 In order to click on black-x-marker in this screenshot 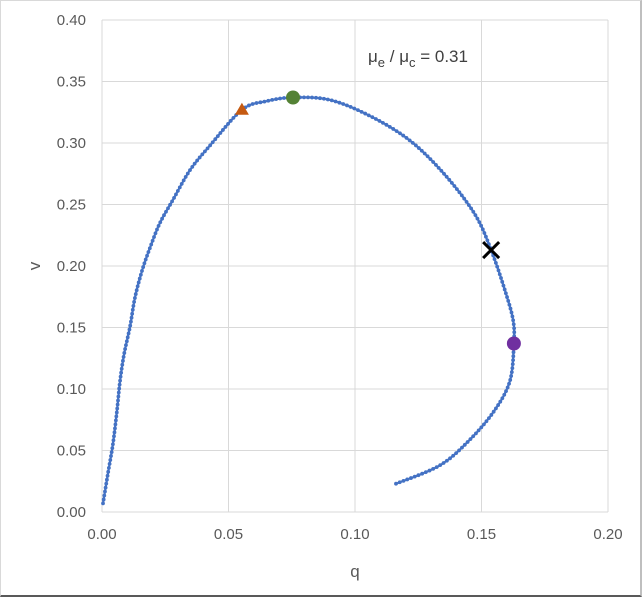, I will do `click(491, 250)`.